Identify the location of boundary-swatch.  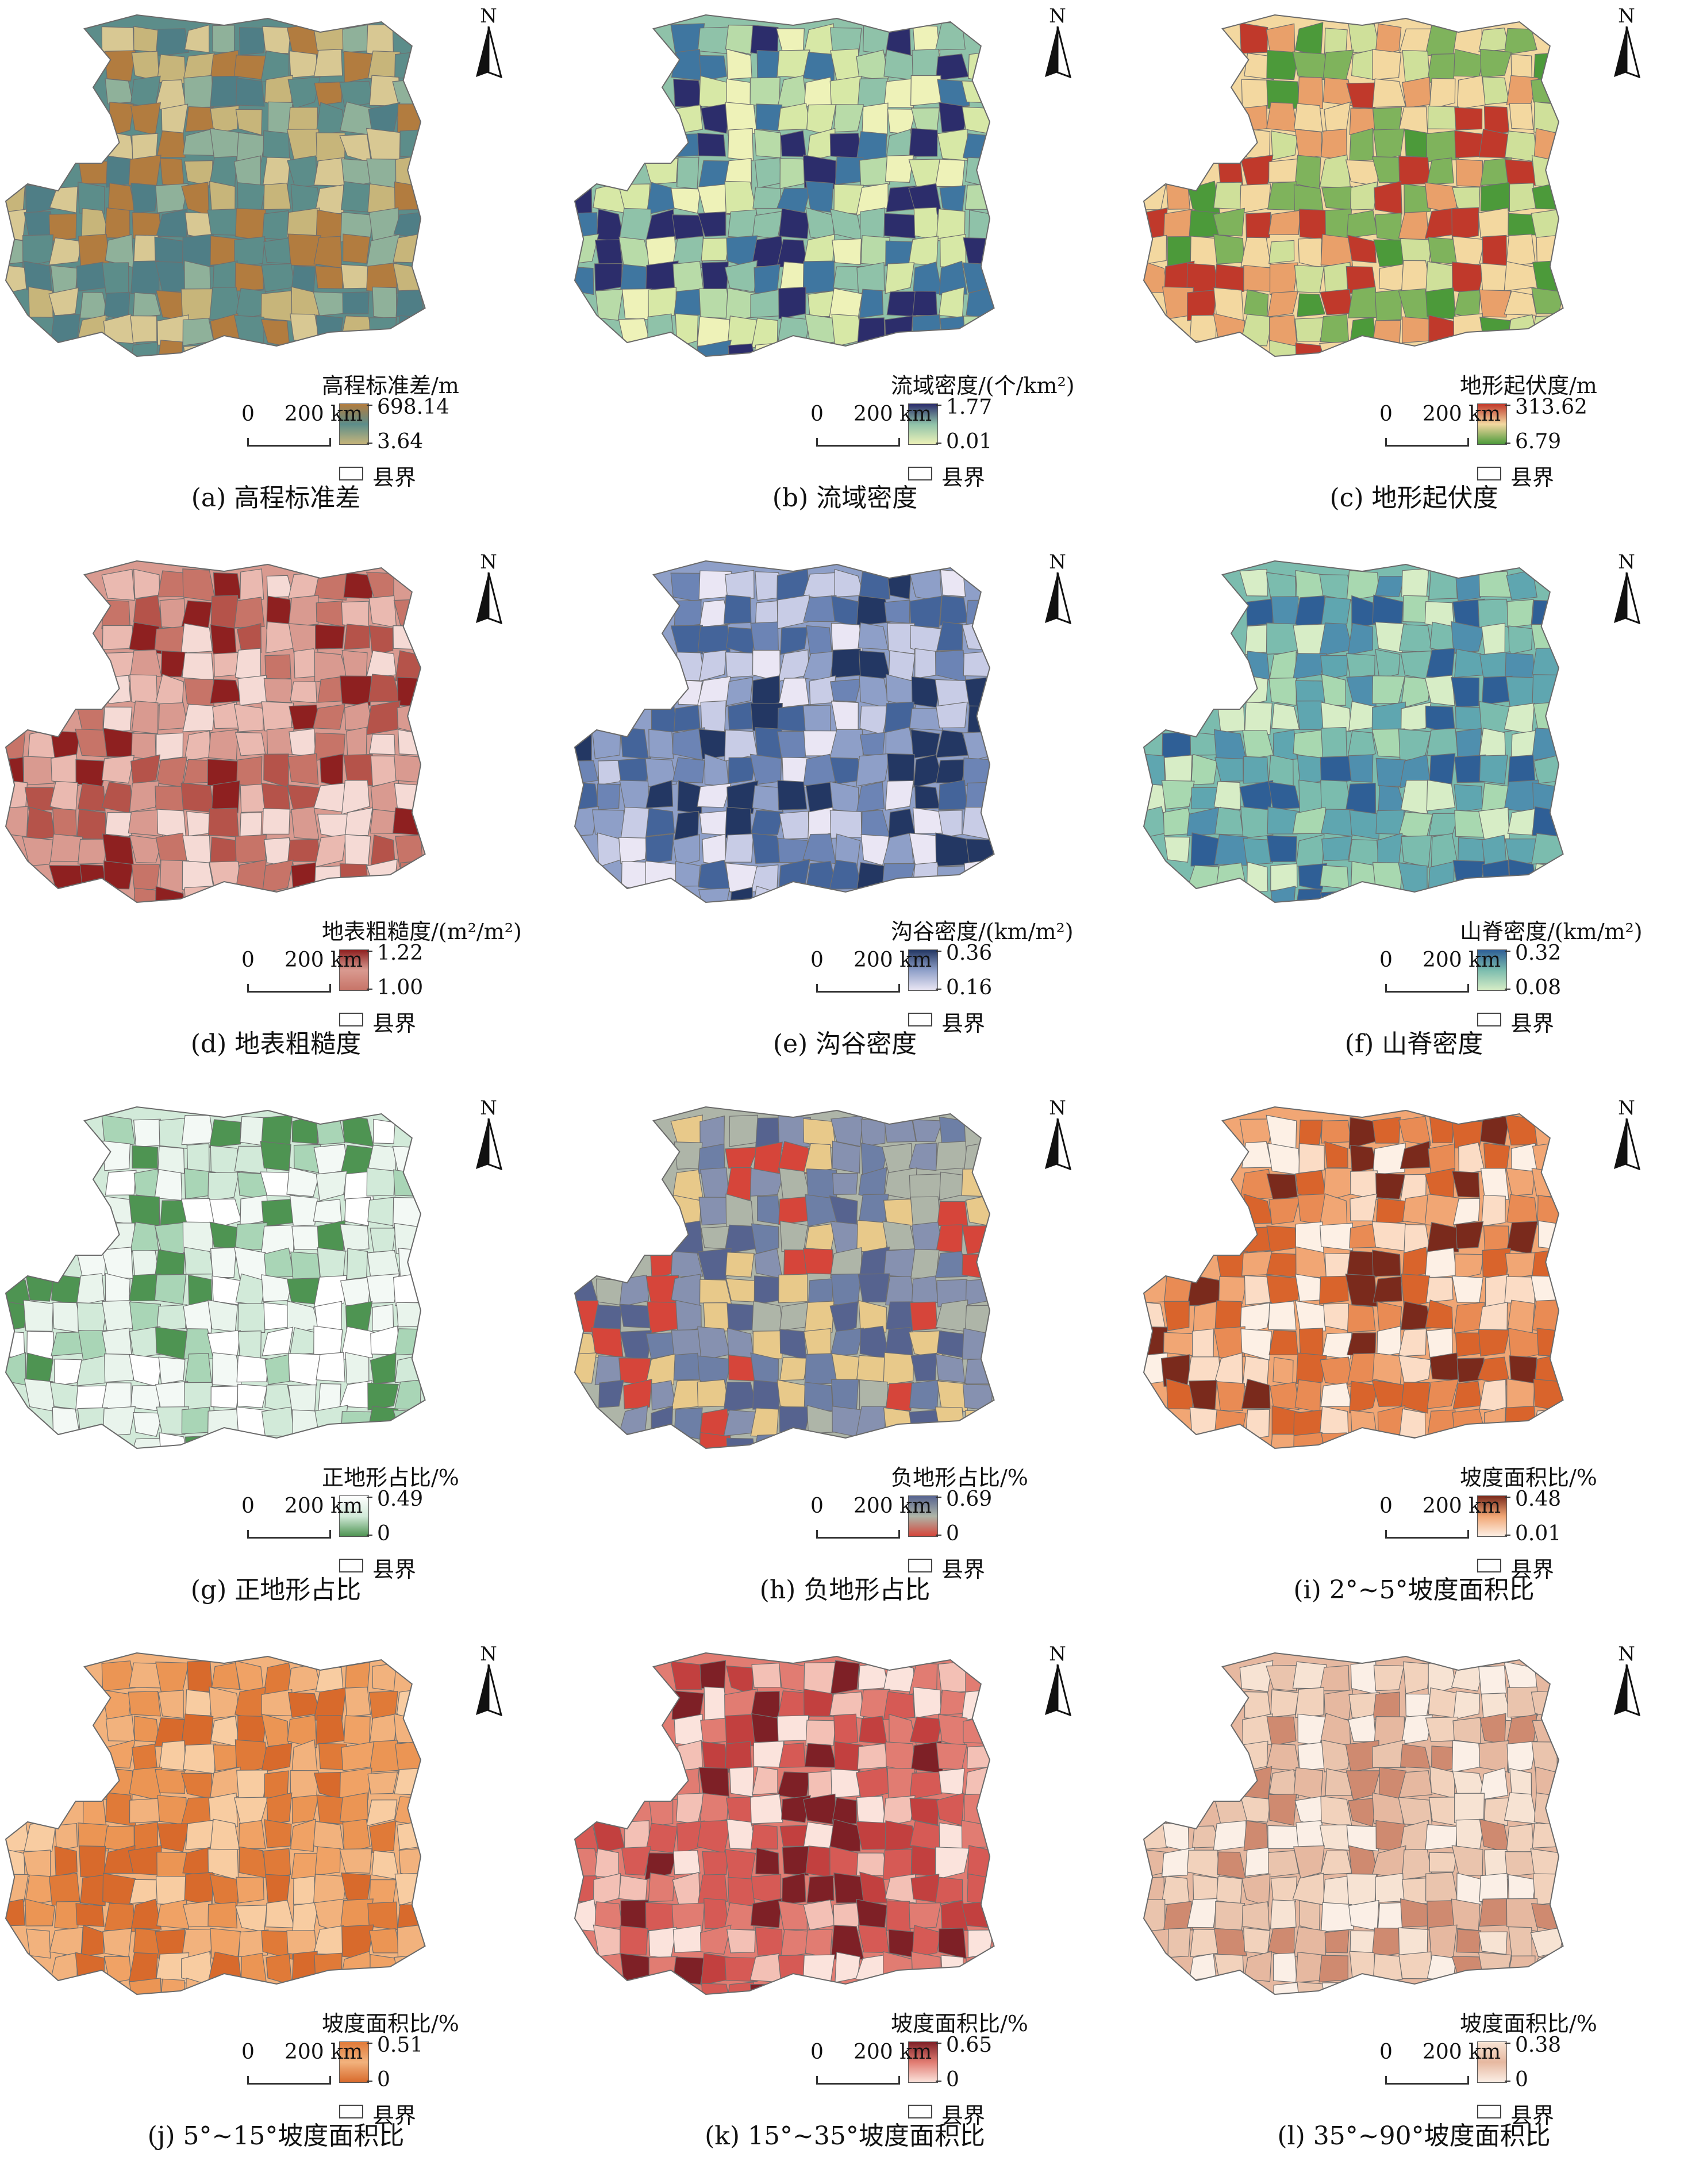
(920, 2112).